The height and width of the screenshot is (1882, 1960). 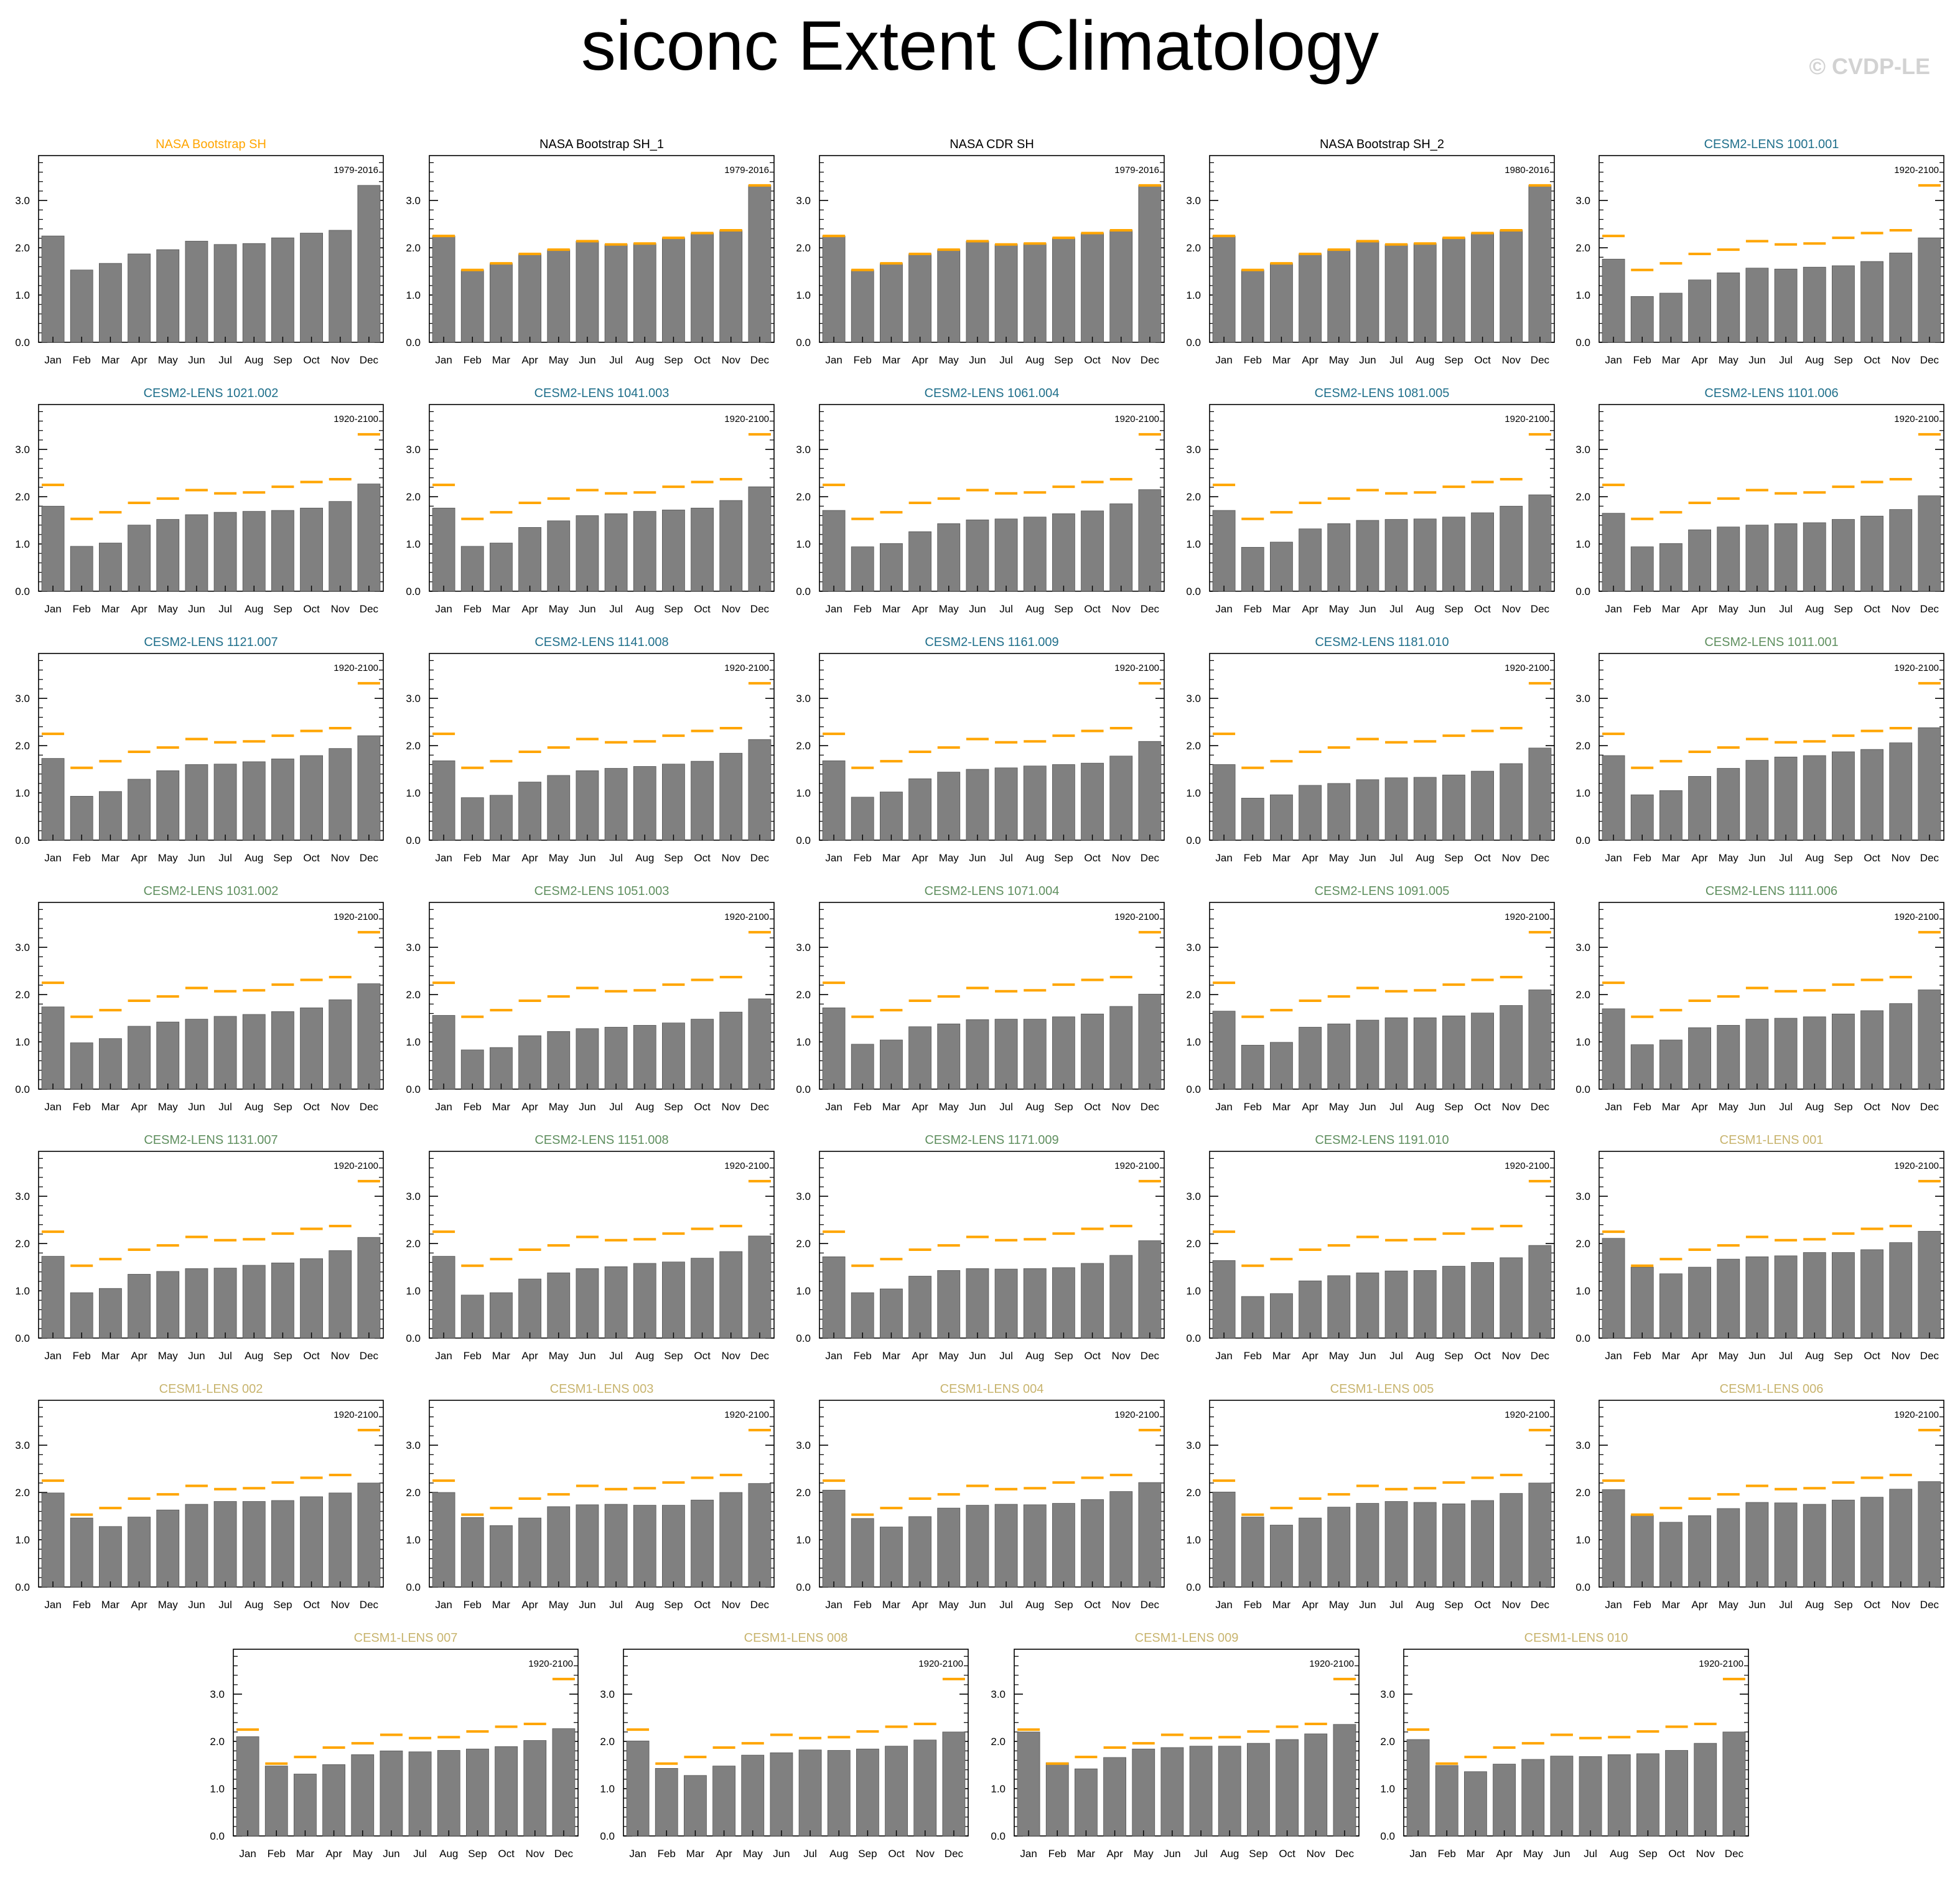 What do you see at coordinates (1382, 144) in the screenshot?
I see `panel-title: NASA Bootstrap SH_2` at bounding box center [1382, 144].